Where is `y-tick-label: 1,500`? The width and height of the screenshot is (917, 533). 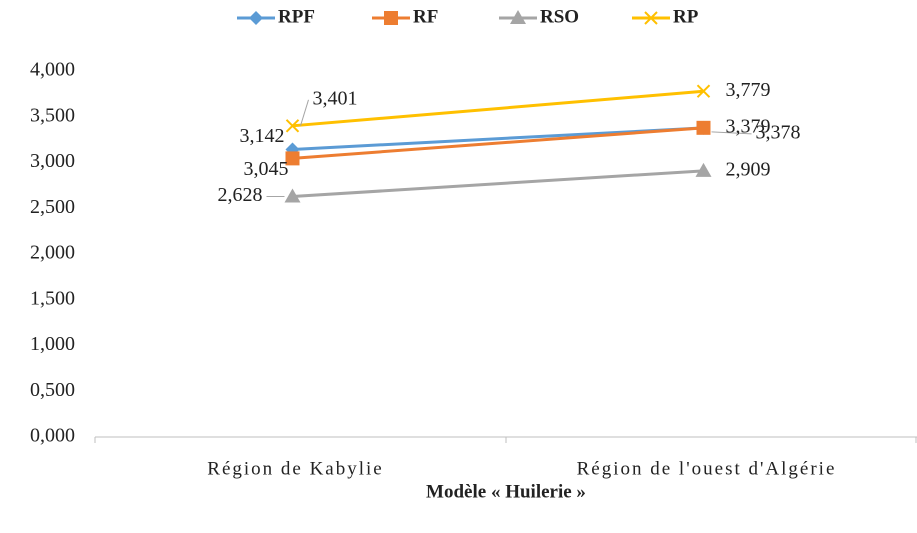
y-tick-label: 1,500 is located at coordinates (52, 298).